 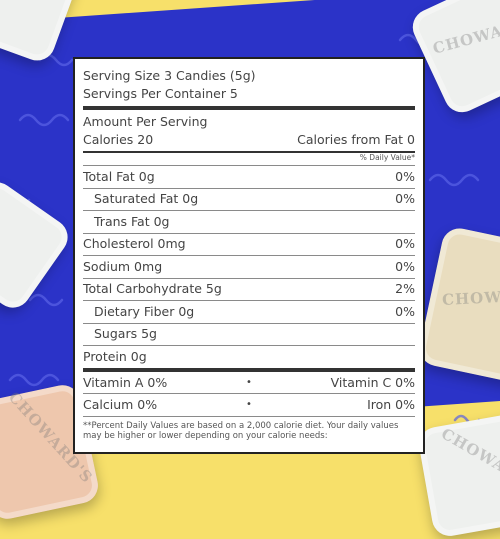 What do you see at coordinates (160, 93) in the screenshot?
I see `servings-per-container-text: Servings Per Container 5` at bounding box center [160, 93].